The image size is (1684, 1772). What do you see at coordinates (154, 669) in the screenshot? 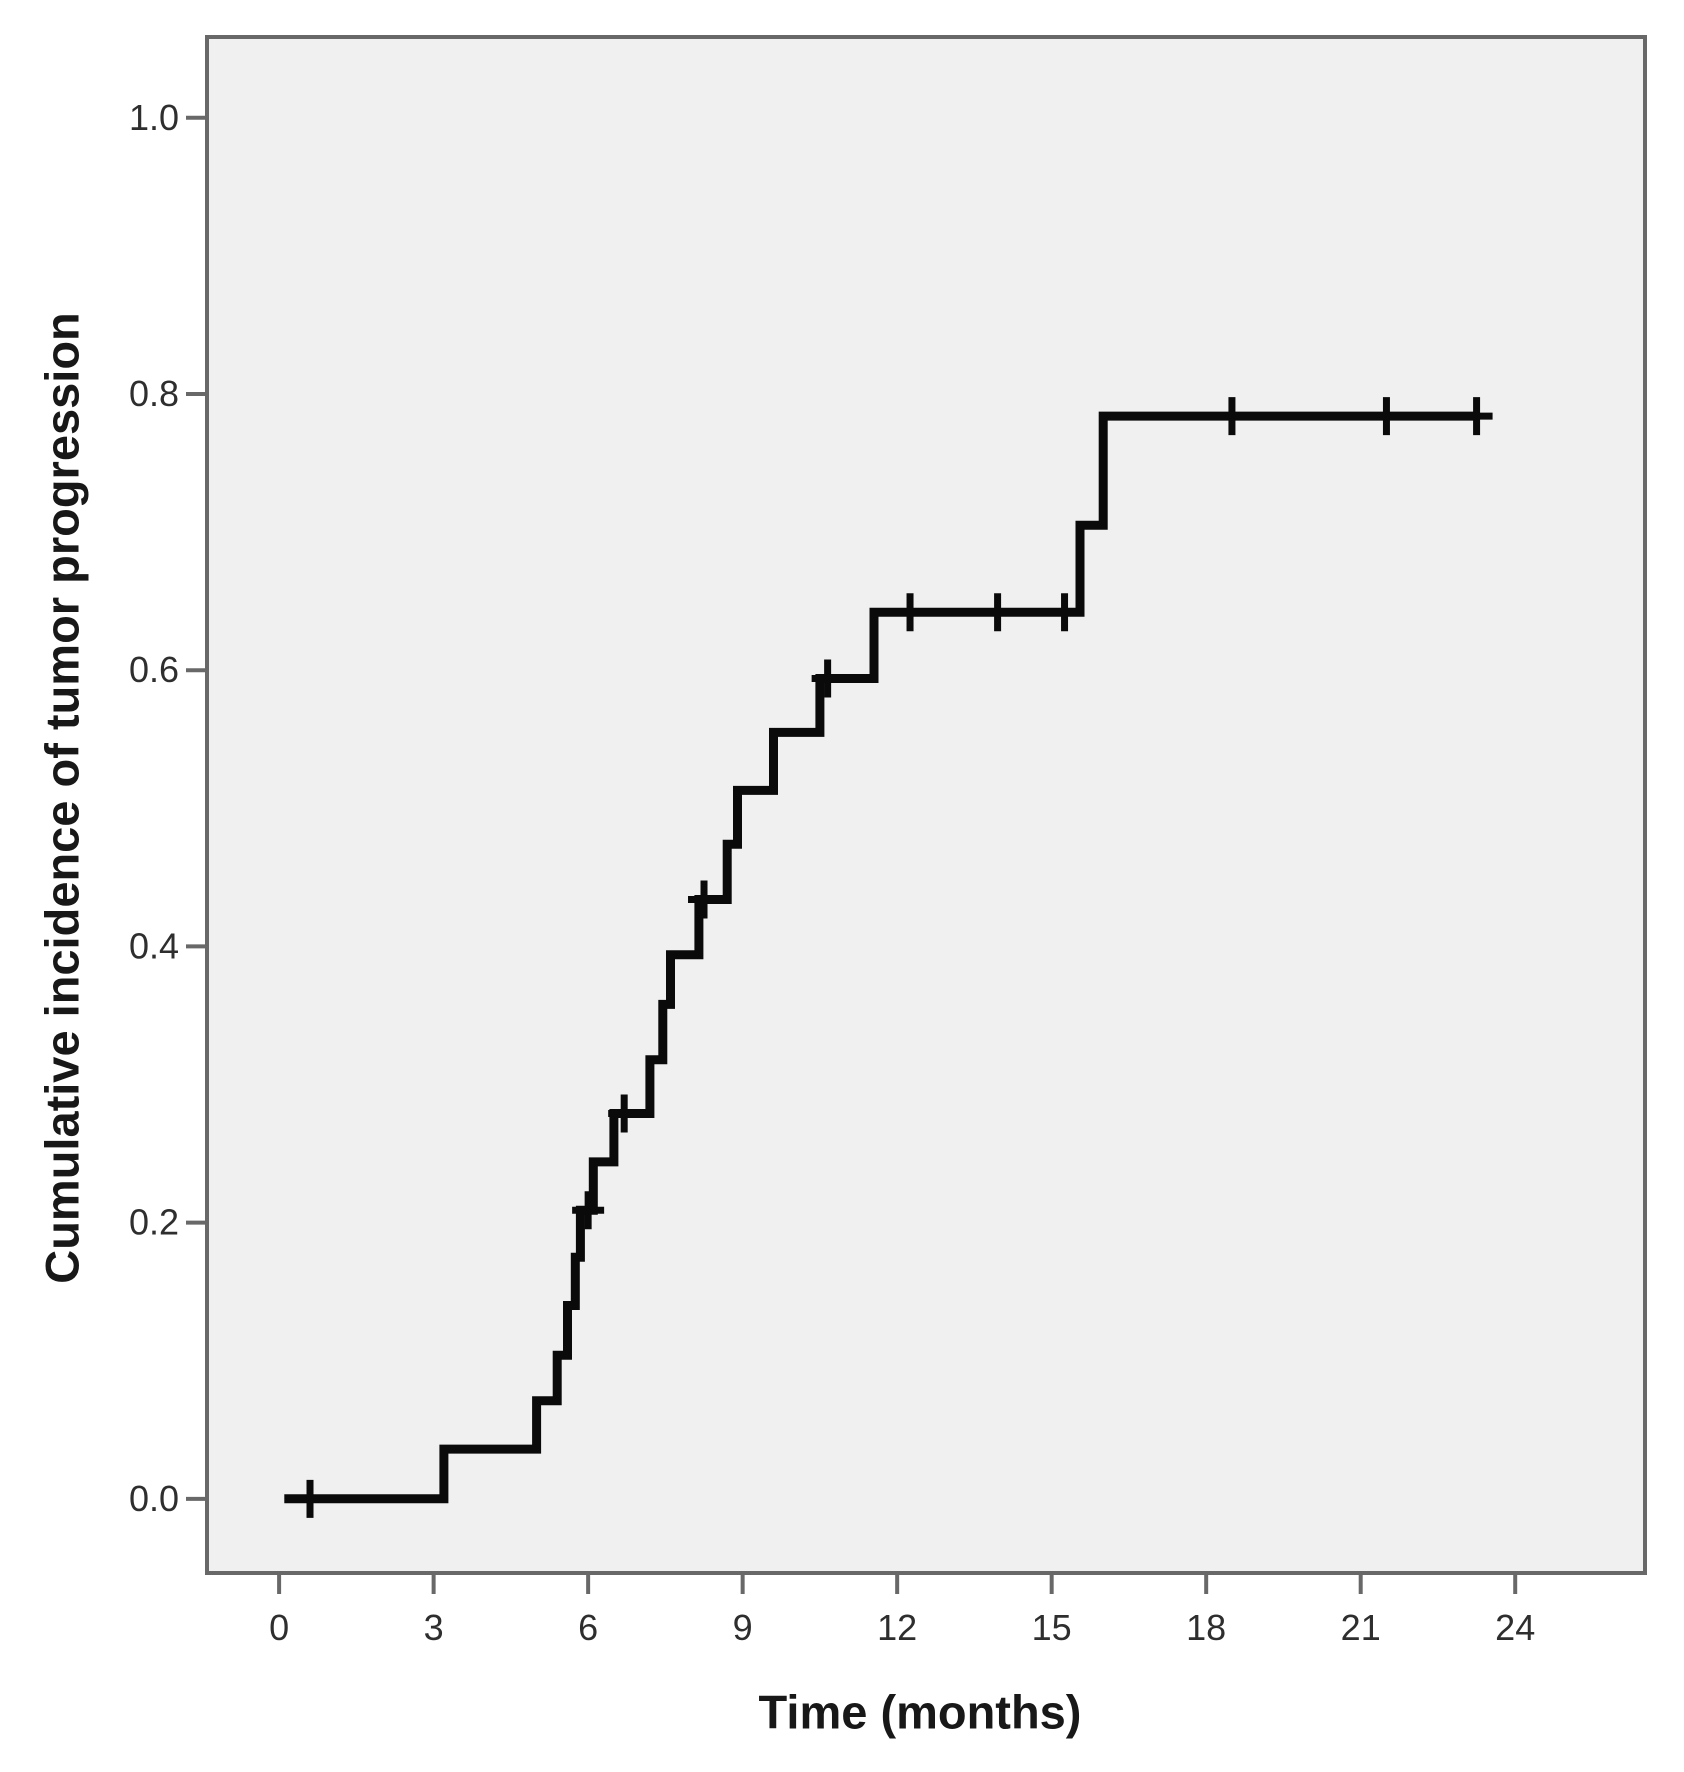
I see `y-tick-label: 0.6` at bounding box center [154, 669].